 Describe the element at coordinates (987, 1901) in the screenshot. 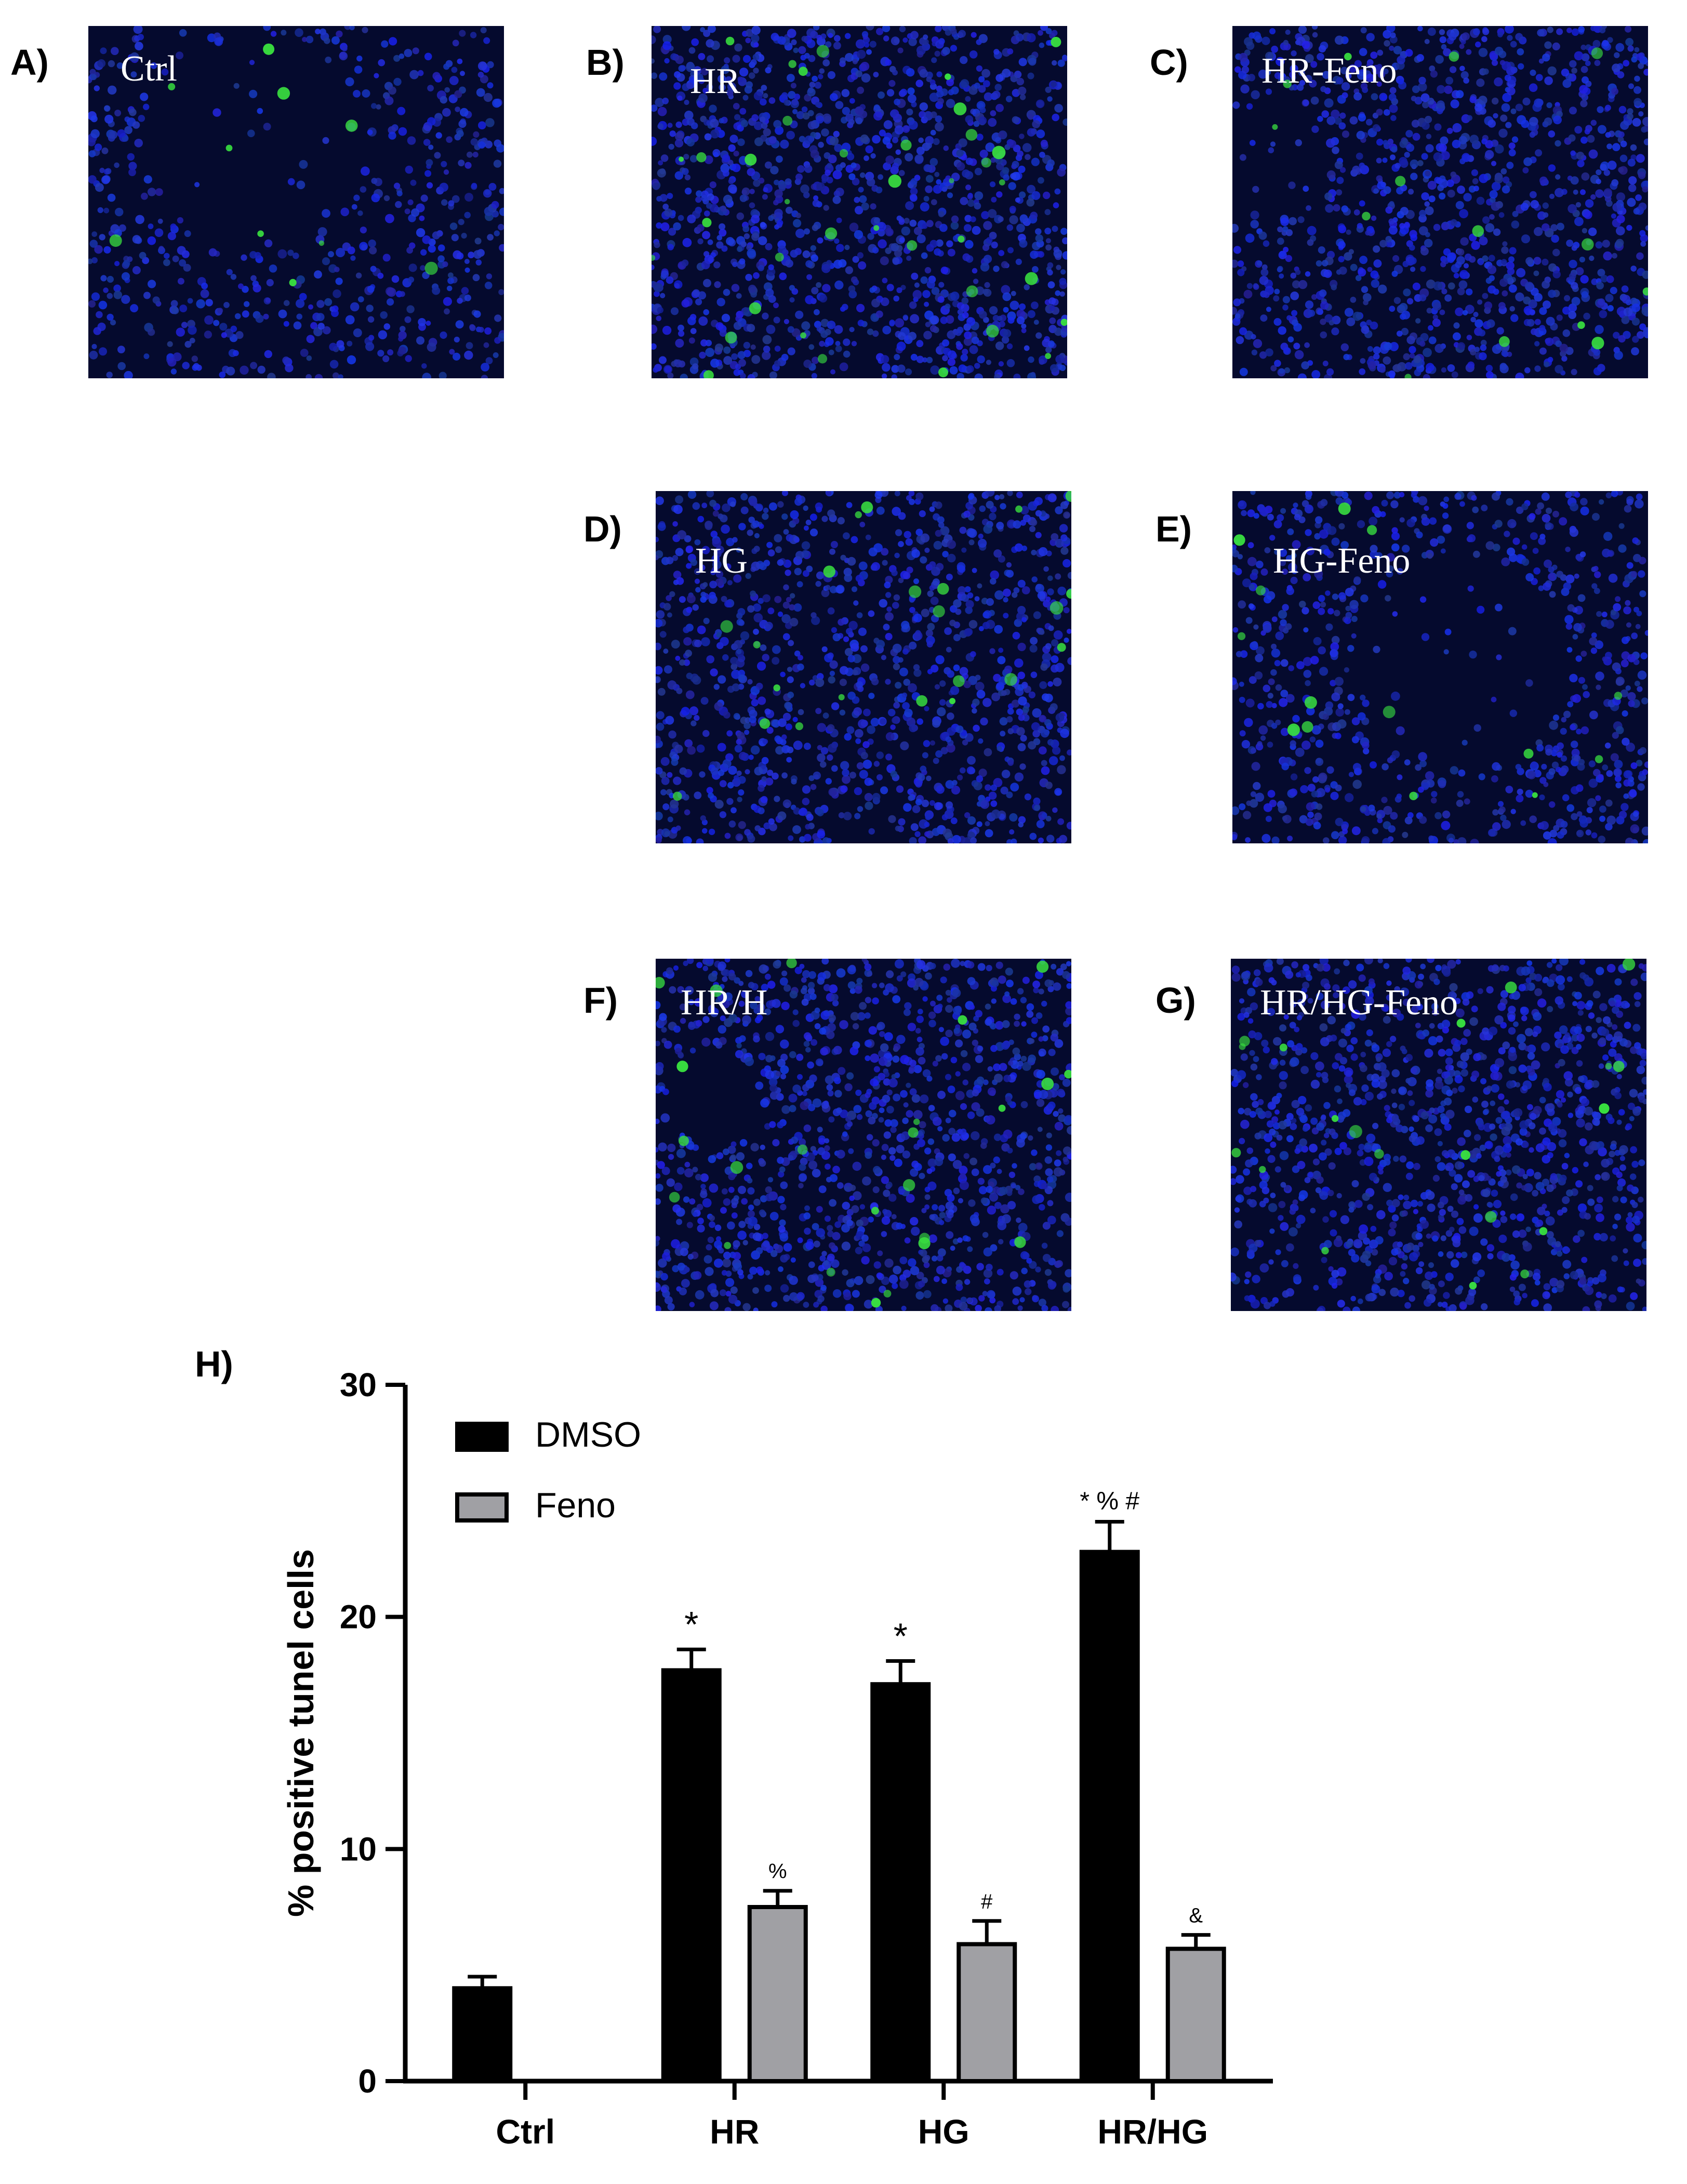

I see `significance-annotation: #` at that location.